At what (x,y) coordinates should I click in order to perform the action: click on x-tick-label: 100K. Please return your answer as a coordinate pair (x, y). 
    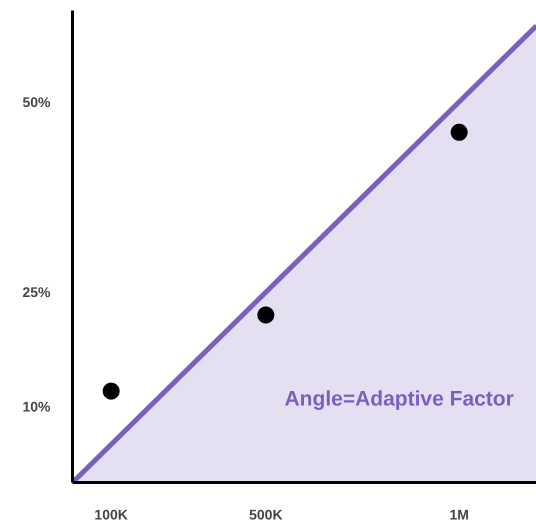
    Looking at the image, I should click on (111, 514).